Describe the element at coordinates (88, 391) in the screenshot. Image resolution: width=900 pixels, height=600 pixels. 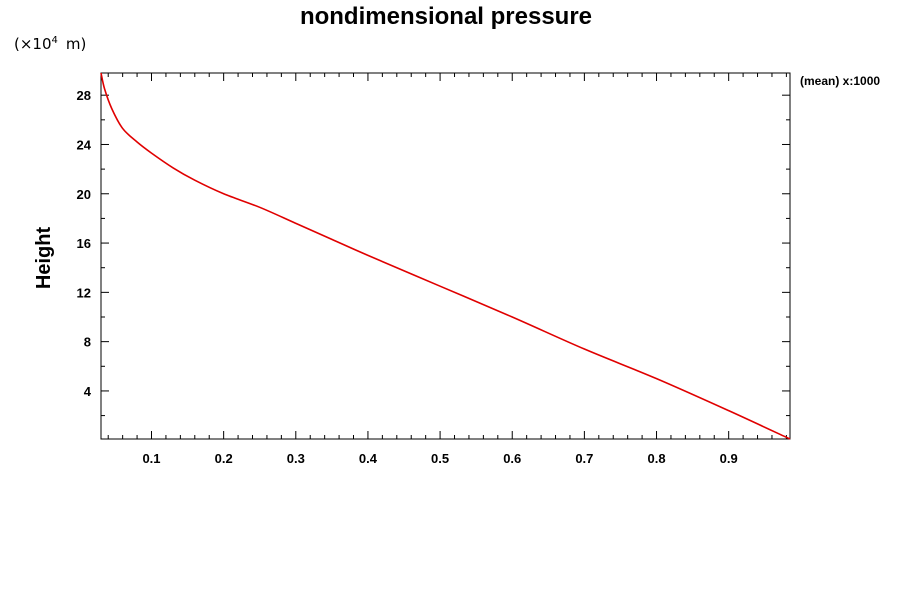
I see `y-tick-label: 4` at that location.